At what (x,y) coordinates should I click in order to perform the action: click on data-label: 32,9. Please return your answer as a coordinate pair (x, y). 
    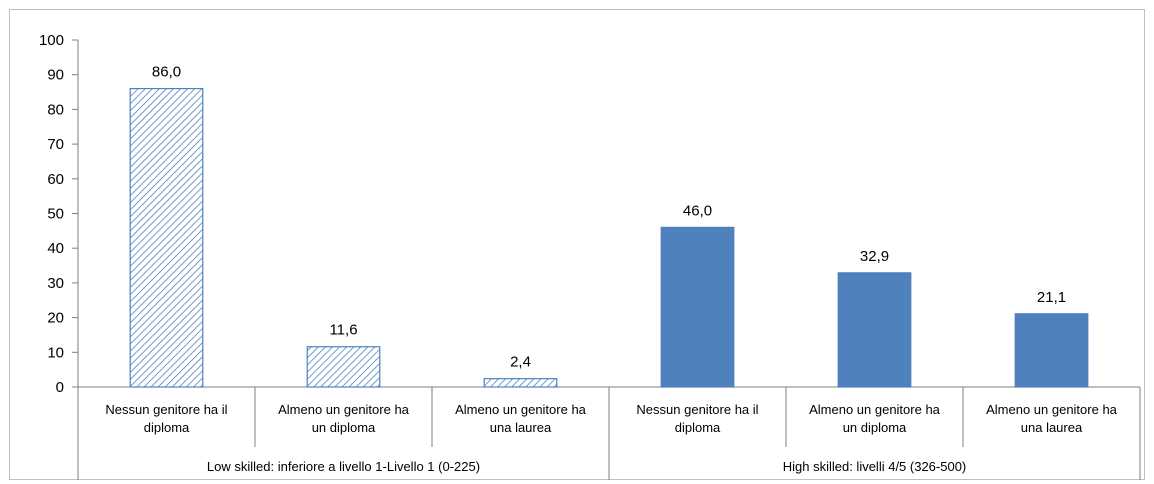
    Looking at the image, I should click on (874, 256).